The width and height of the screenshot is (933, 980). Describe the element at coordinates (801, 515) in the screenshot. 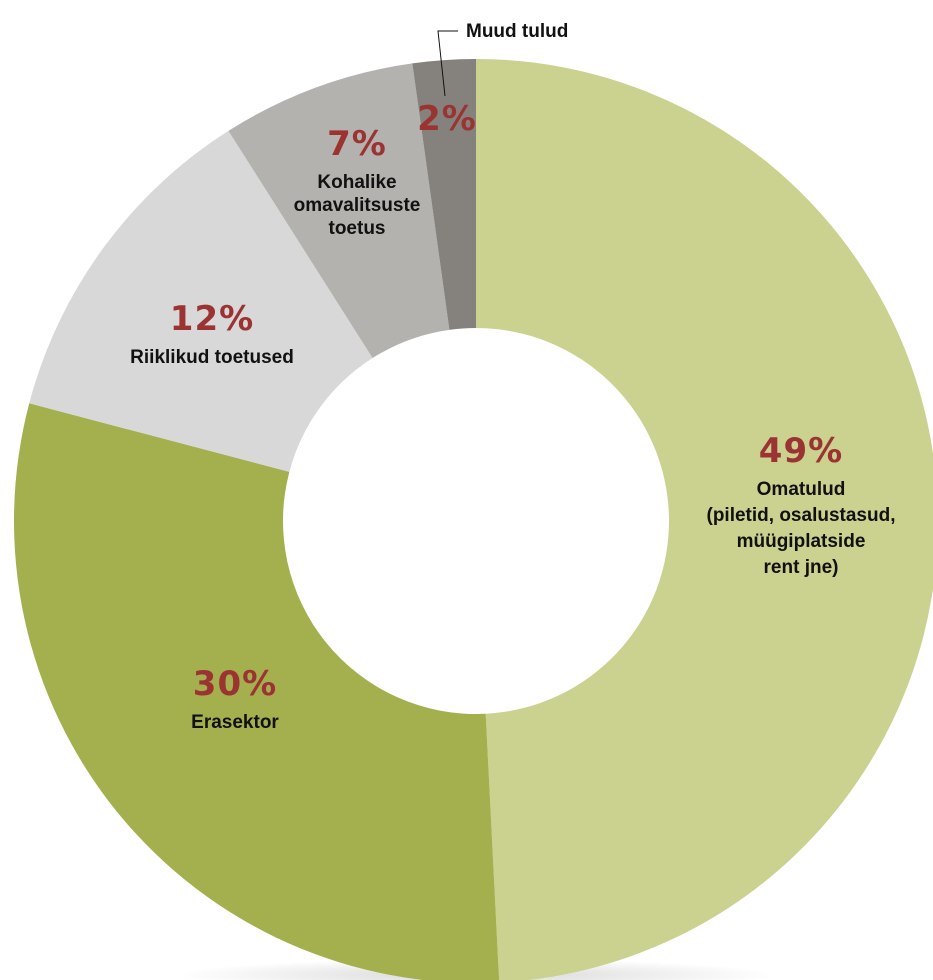

I see `category-label-omatulud-line-2: (piletid, osalustasud,` at that location.